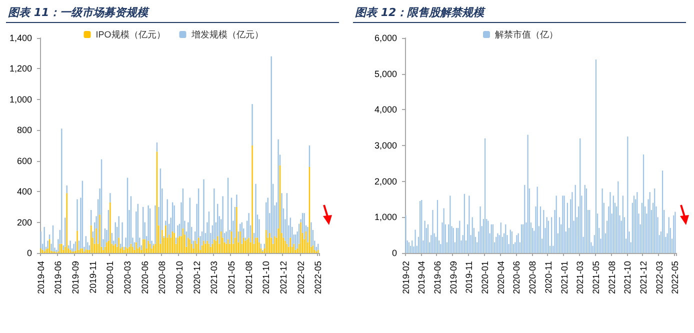 The width and height of the screenshot is (694, 333). Describe the element at coordinates (501, 277) in the screenshot. I see `x-tick-label: 2020-04` at that location.